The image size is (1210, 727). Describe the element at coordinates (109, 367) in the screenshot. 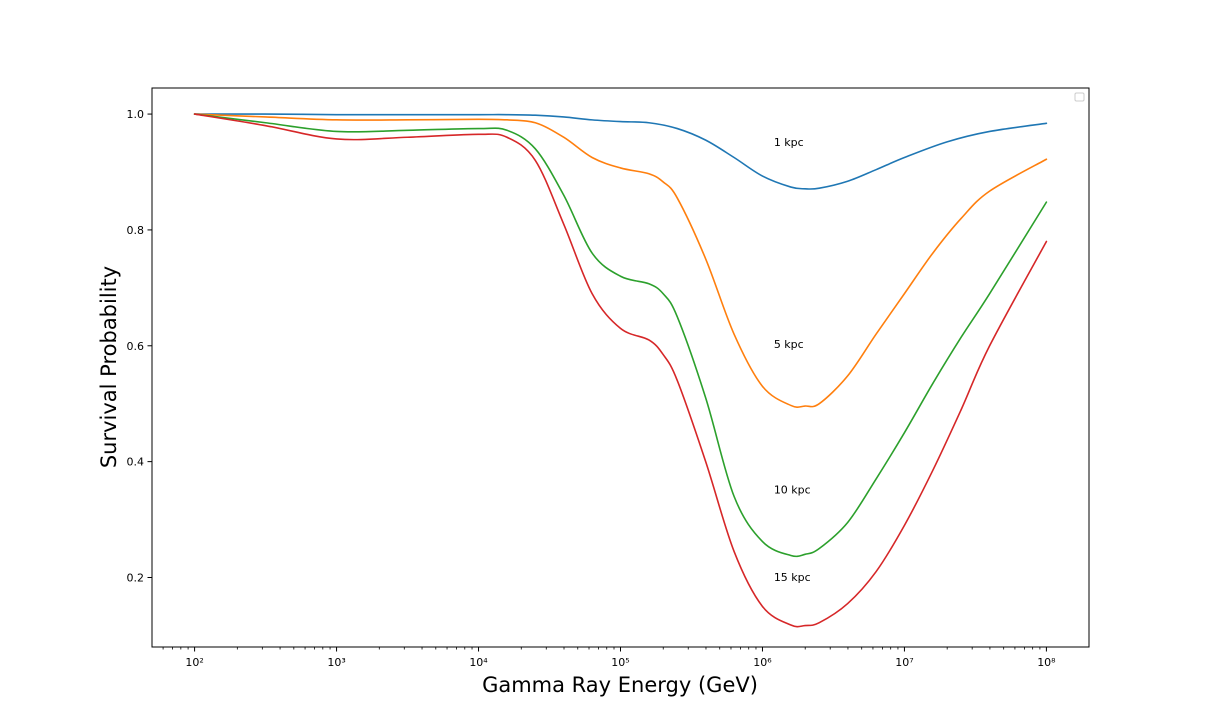

I see `y-axis-title: Survival Probability` at that location.